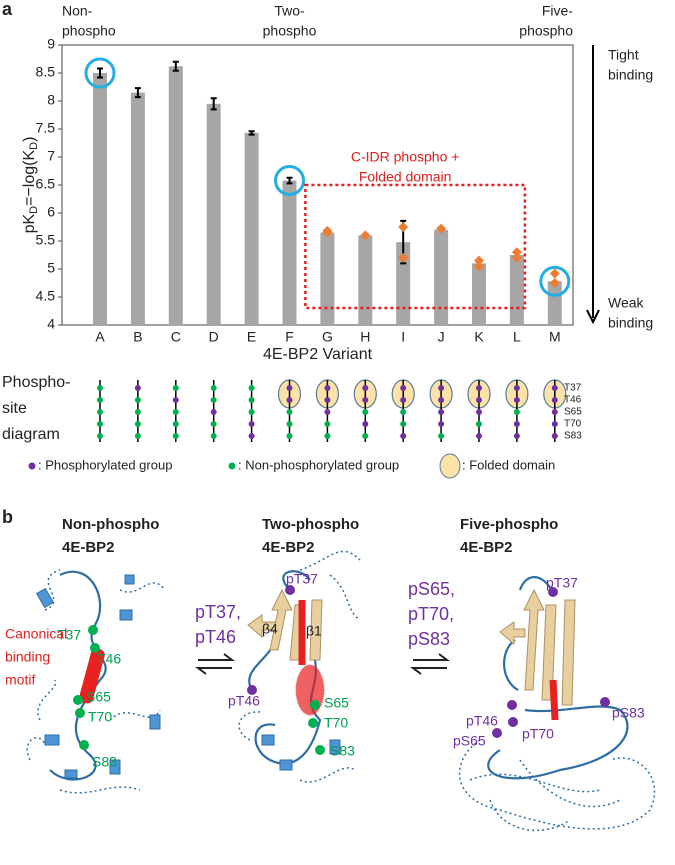  I want to click on x-tick-label: L, so click(517, 337).